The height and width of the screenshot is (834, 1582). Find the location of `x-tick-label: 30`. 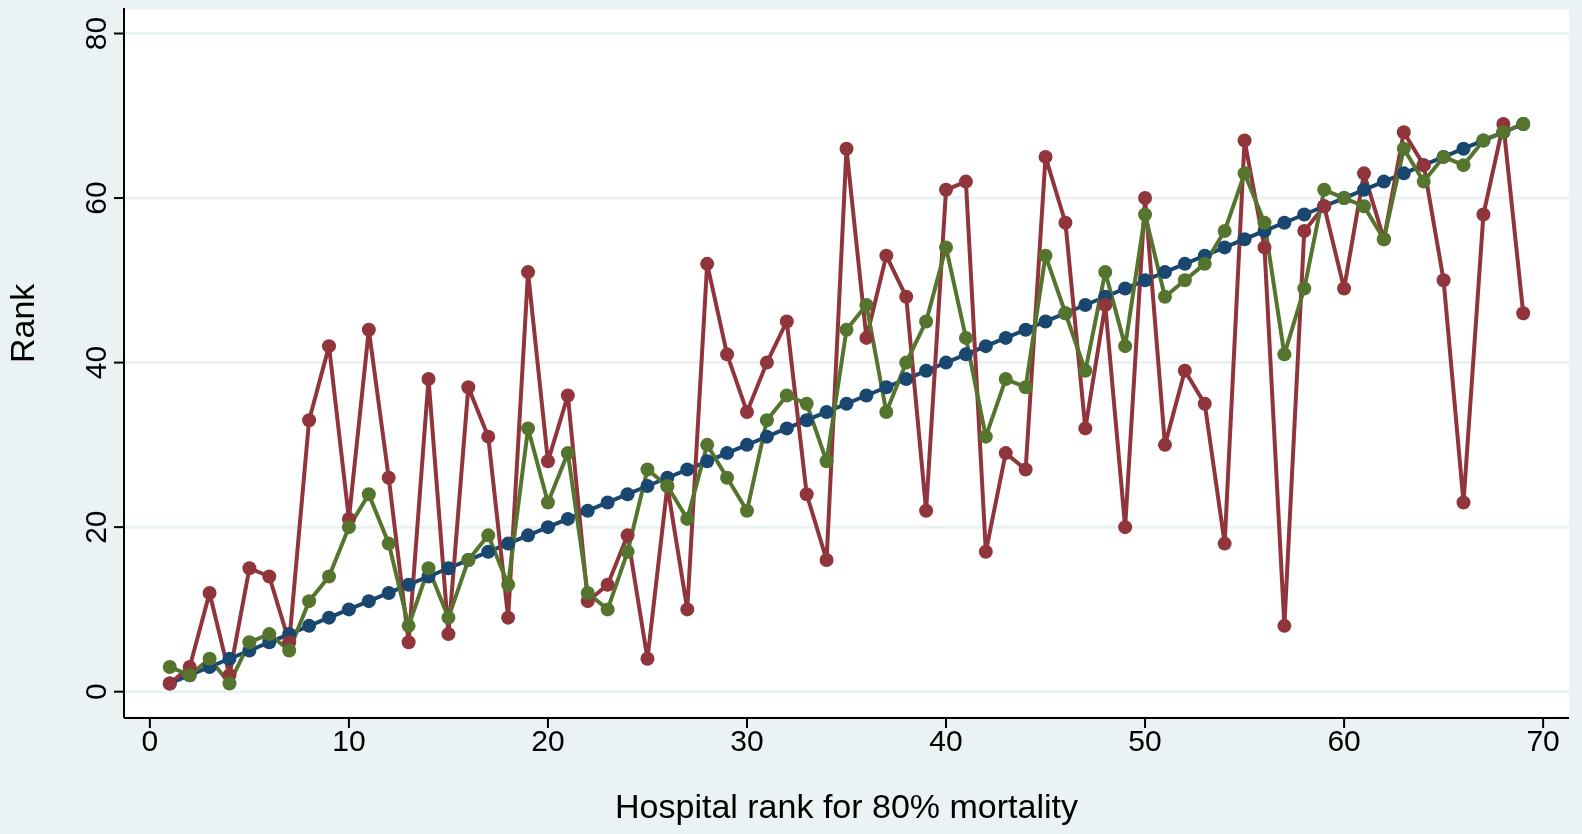

x-tick-label: 30 is located at coordinates (747, 741).